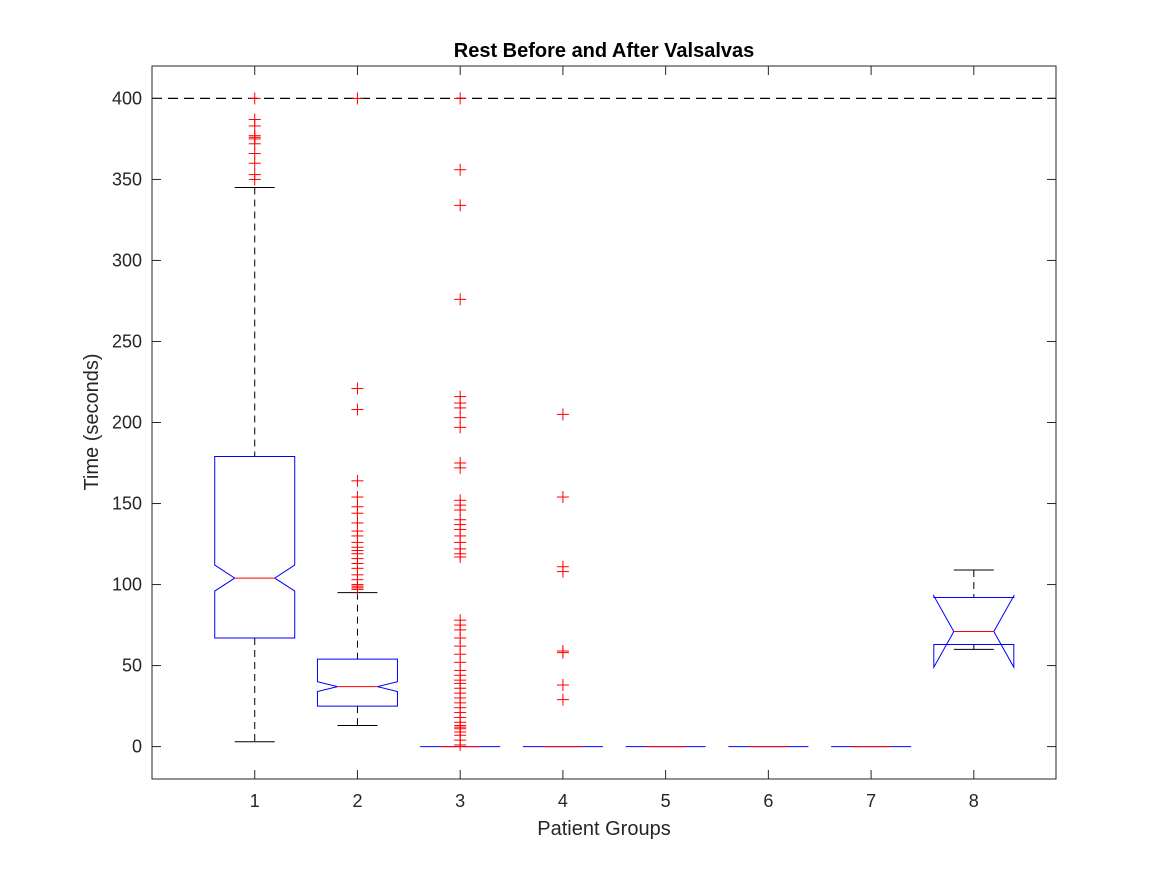  Describe the element at coordinates (357, 801) in the screenshot. I see `x-tick-label: 2` at that location.